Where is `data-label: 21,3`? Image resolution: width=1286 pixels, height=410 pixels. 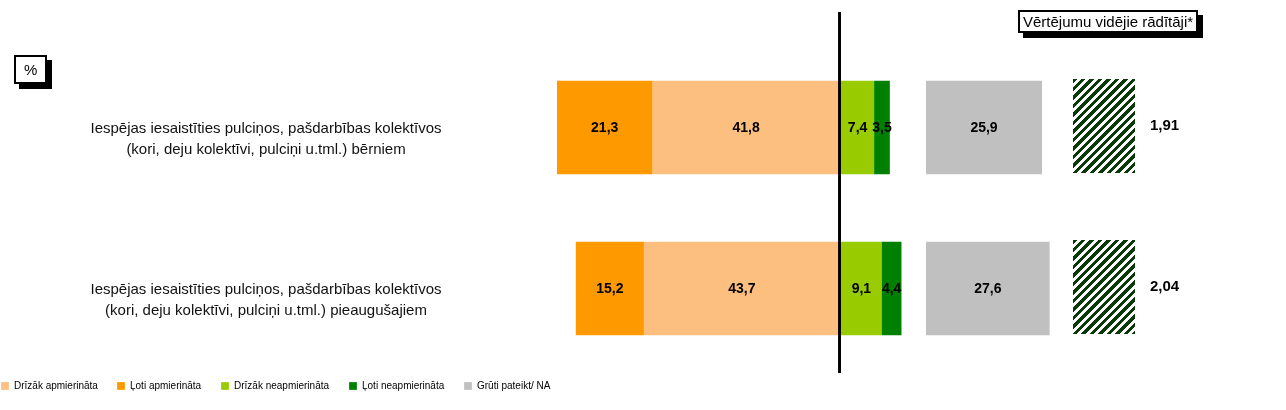 data-label: 21,3 is located at coordinates (605, 126).